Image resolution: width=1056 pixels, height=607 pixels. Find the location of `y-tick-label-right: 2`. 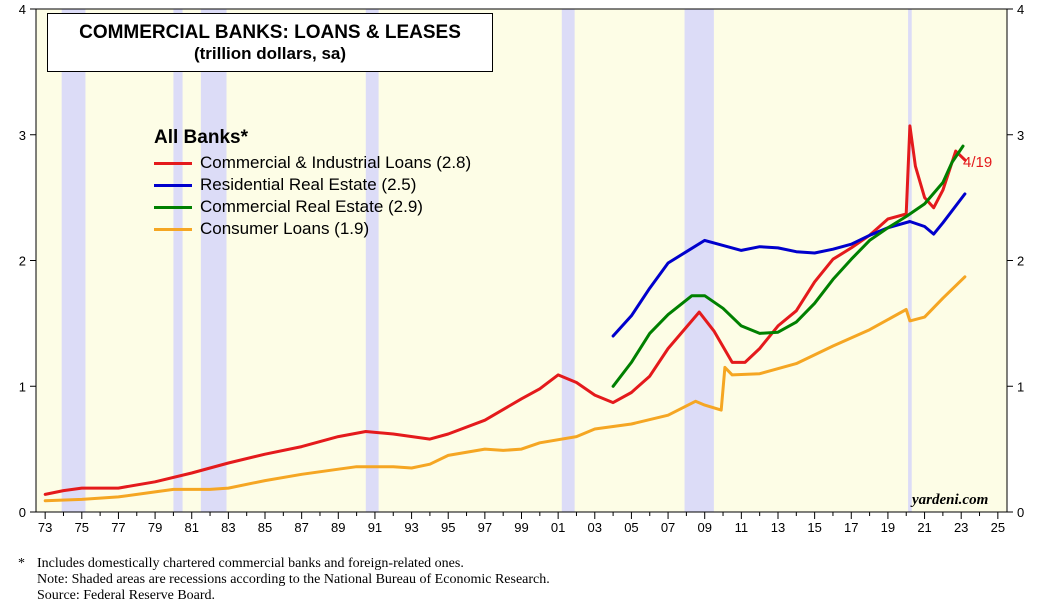

y-tick-label-right: 2 is located at coordinates (1020, 261).